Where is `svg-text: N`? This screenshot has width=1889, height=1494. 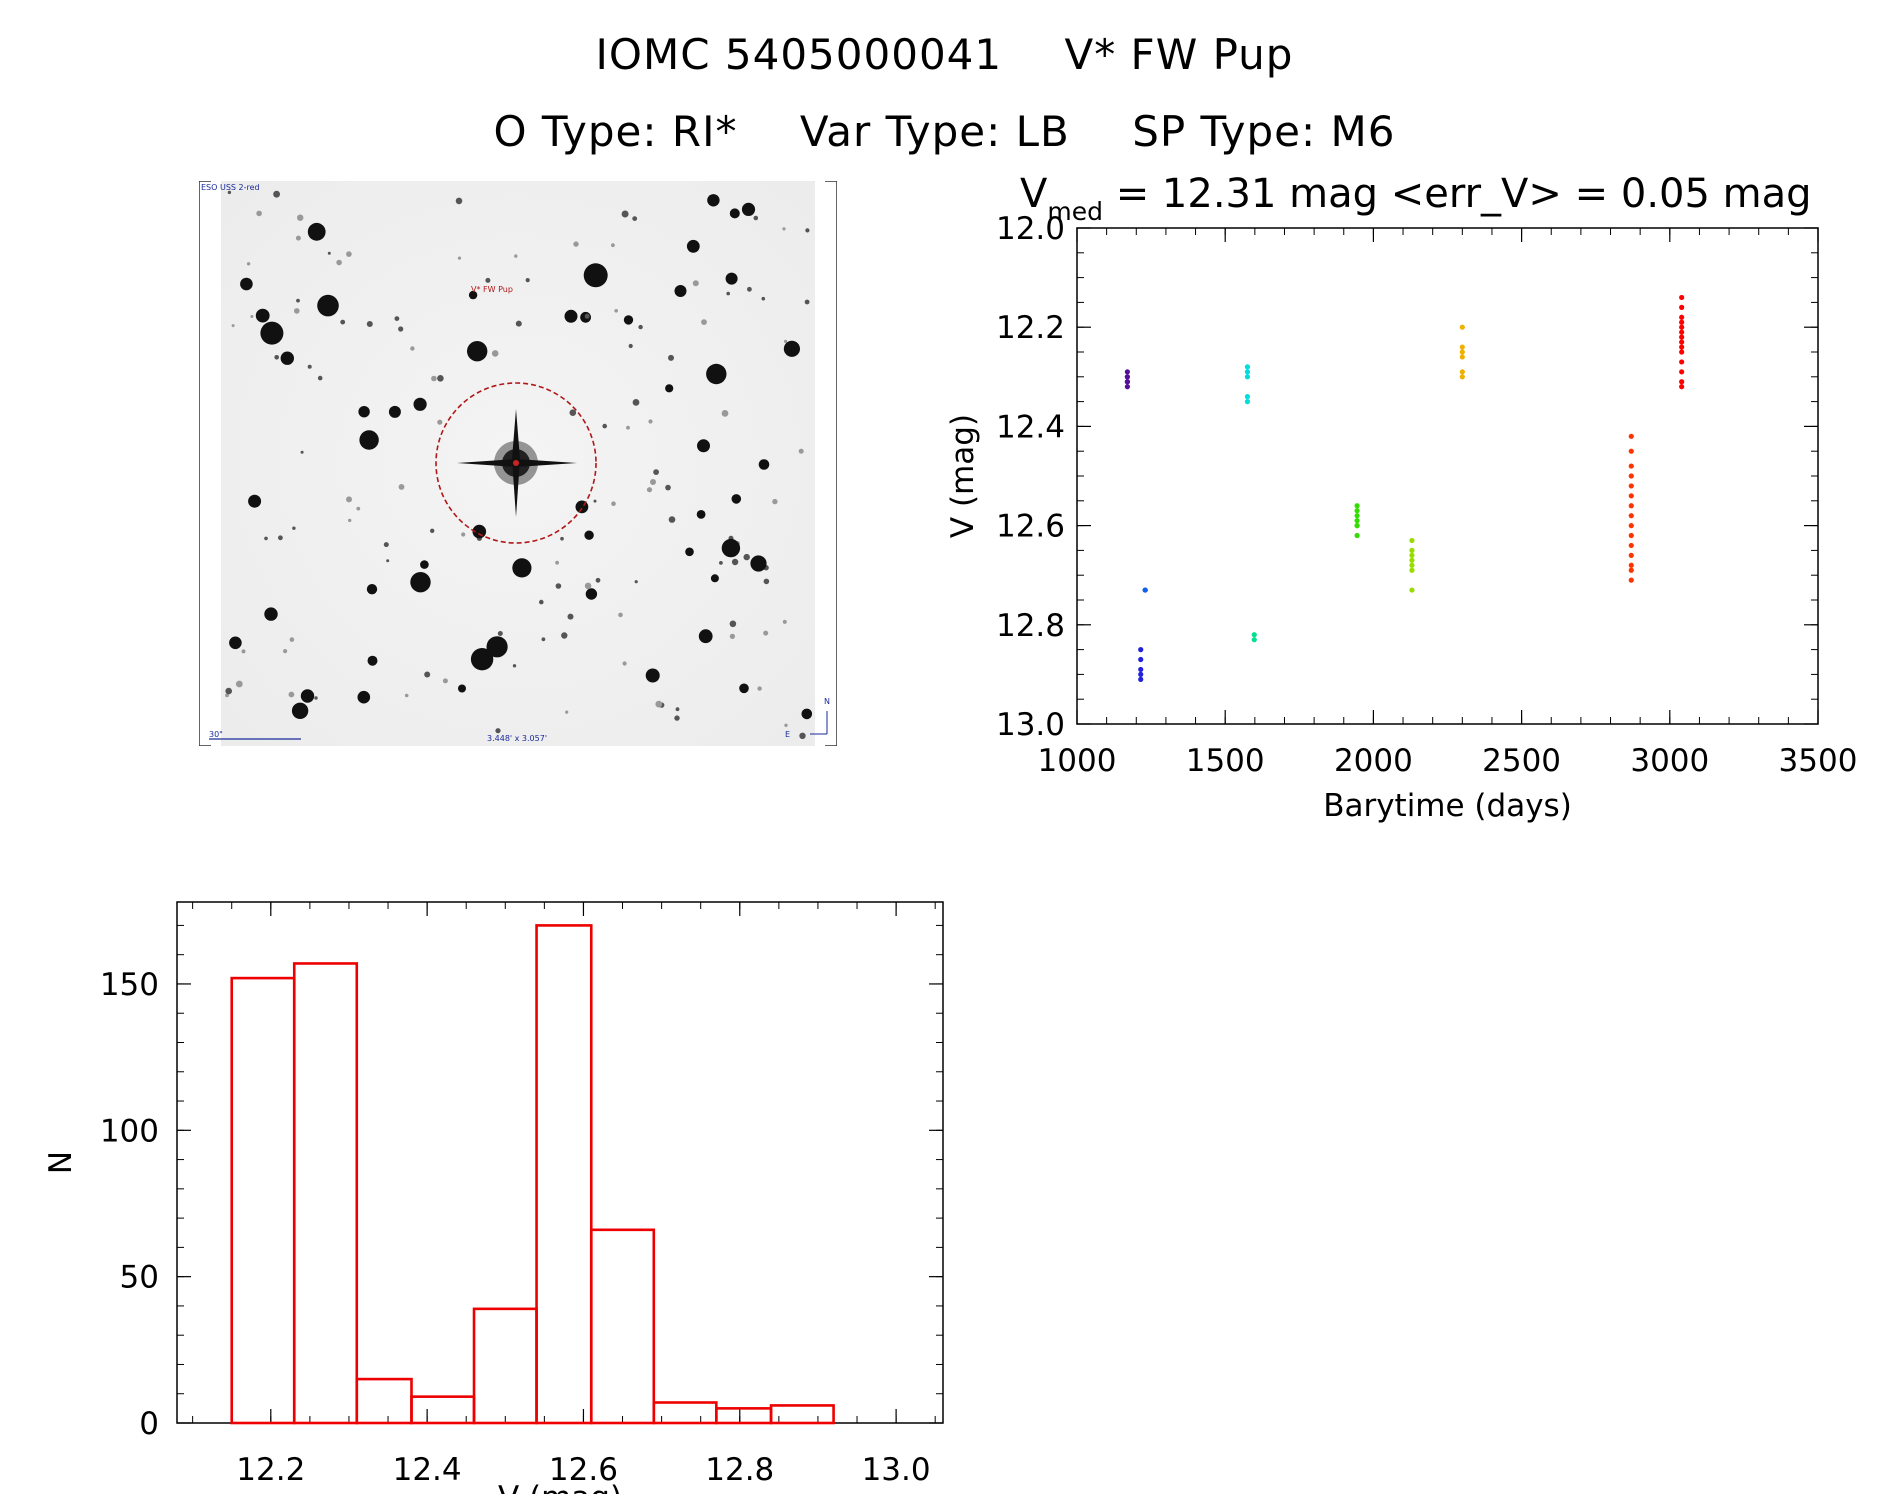
svg-text: N is located at coordinates (827, 701).